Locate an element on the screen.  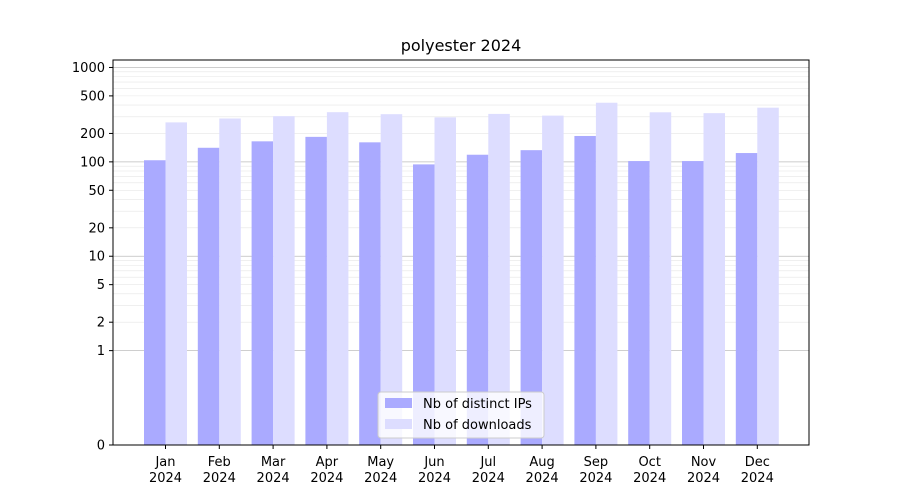
x-tick-label-month: Dec is located at coordinates (757, 462).